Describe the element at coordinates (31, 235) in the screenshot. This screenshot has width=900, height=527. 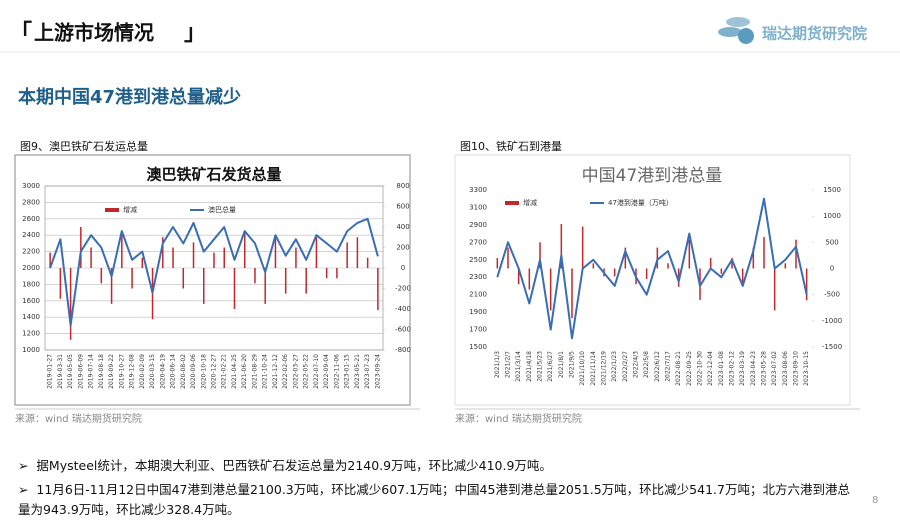
I see `y-tick-label: 2400` at that location.